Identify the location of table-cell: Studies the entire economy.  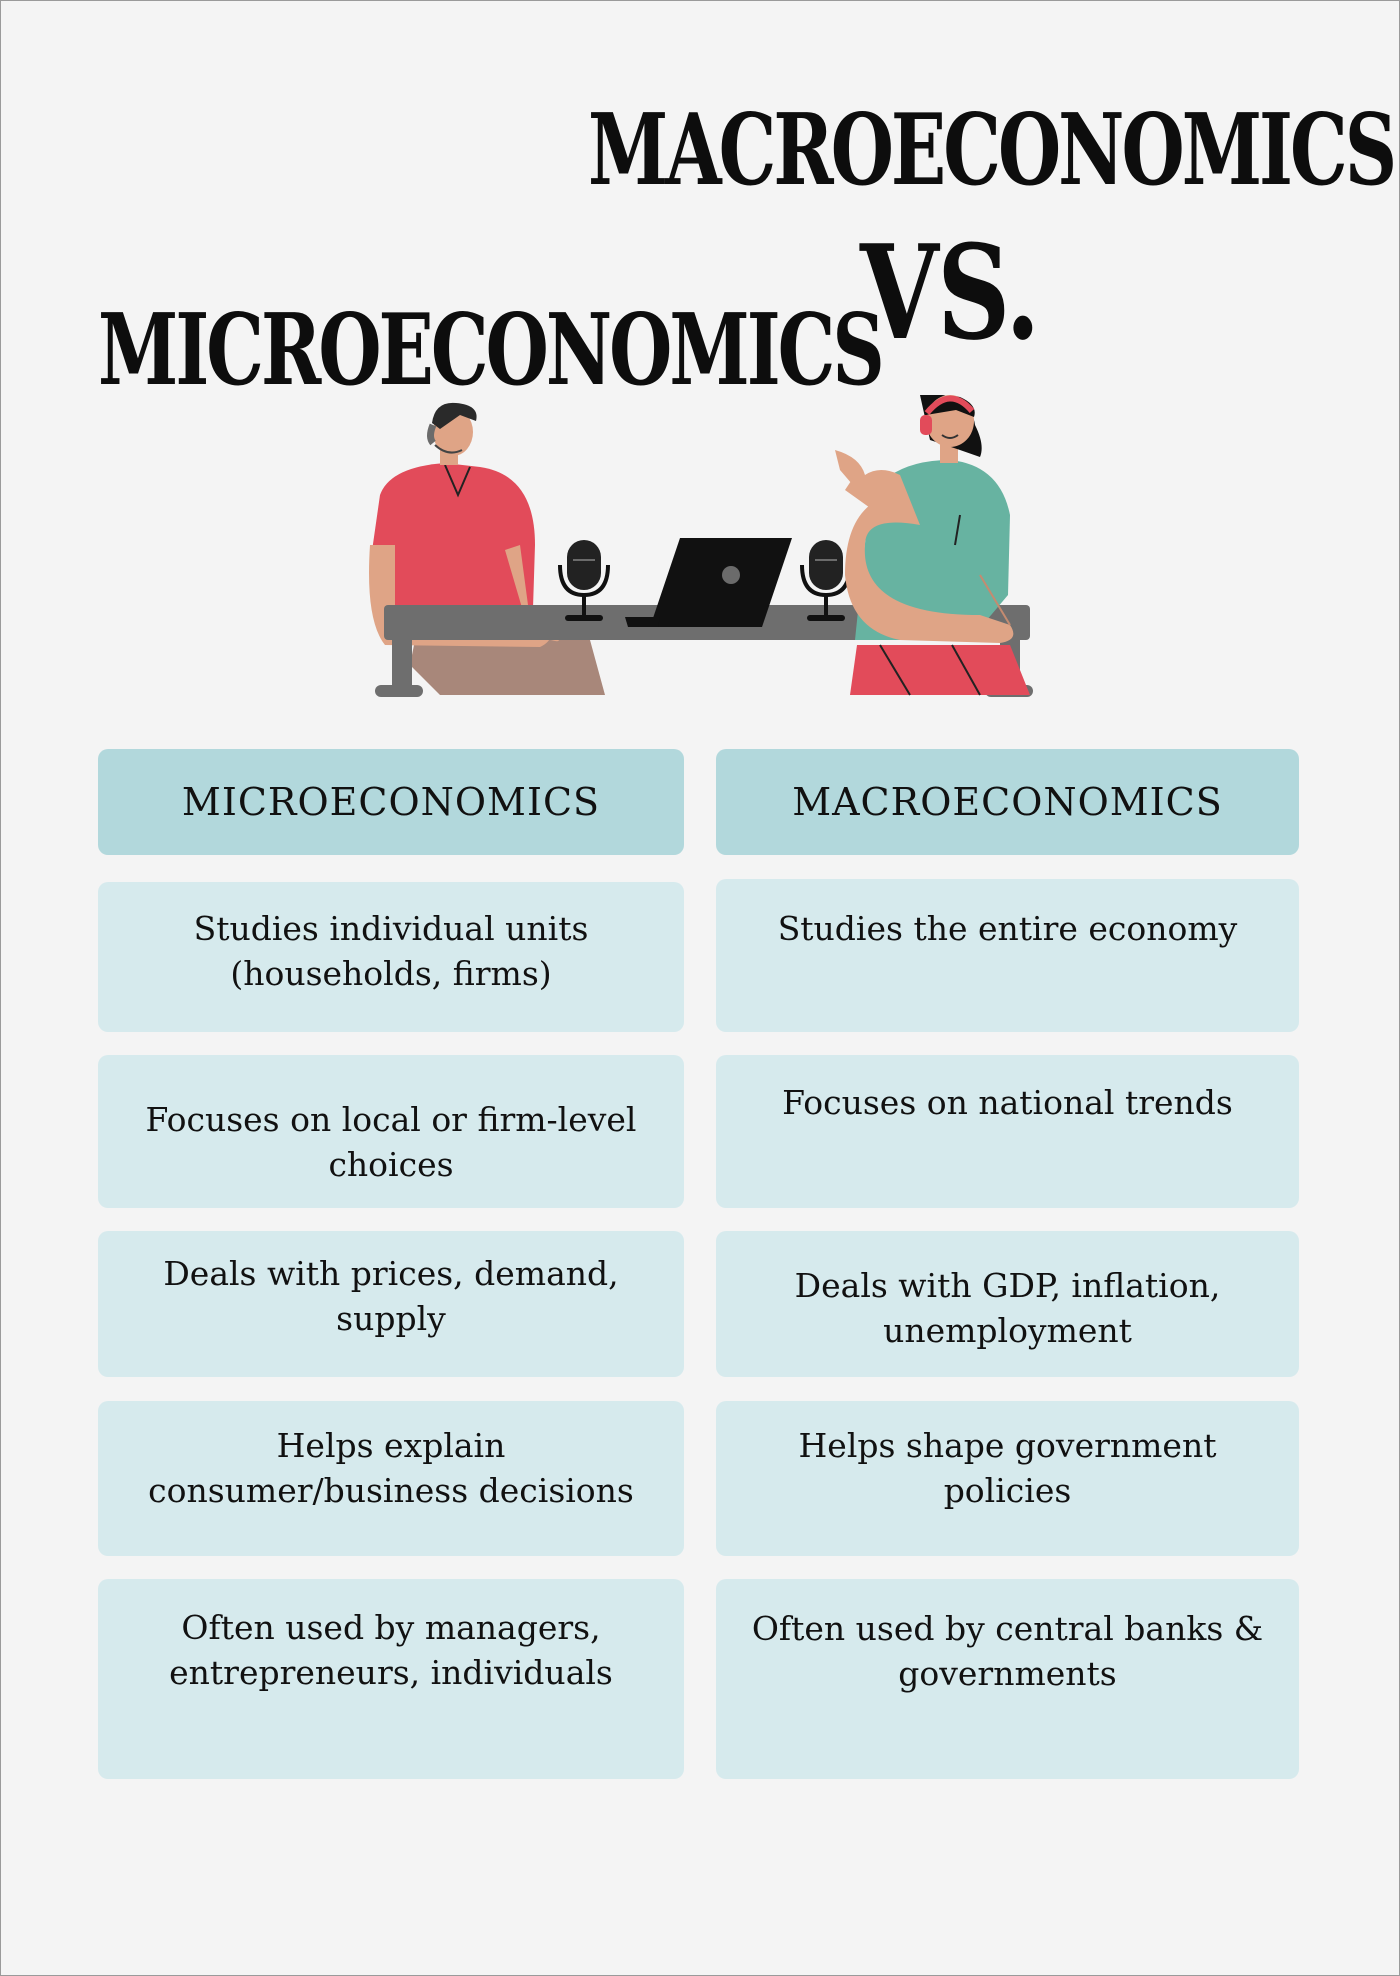
(1007, 955).